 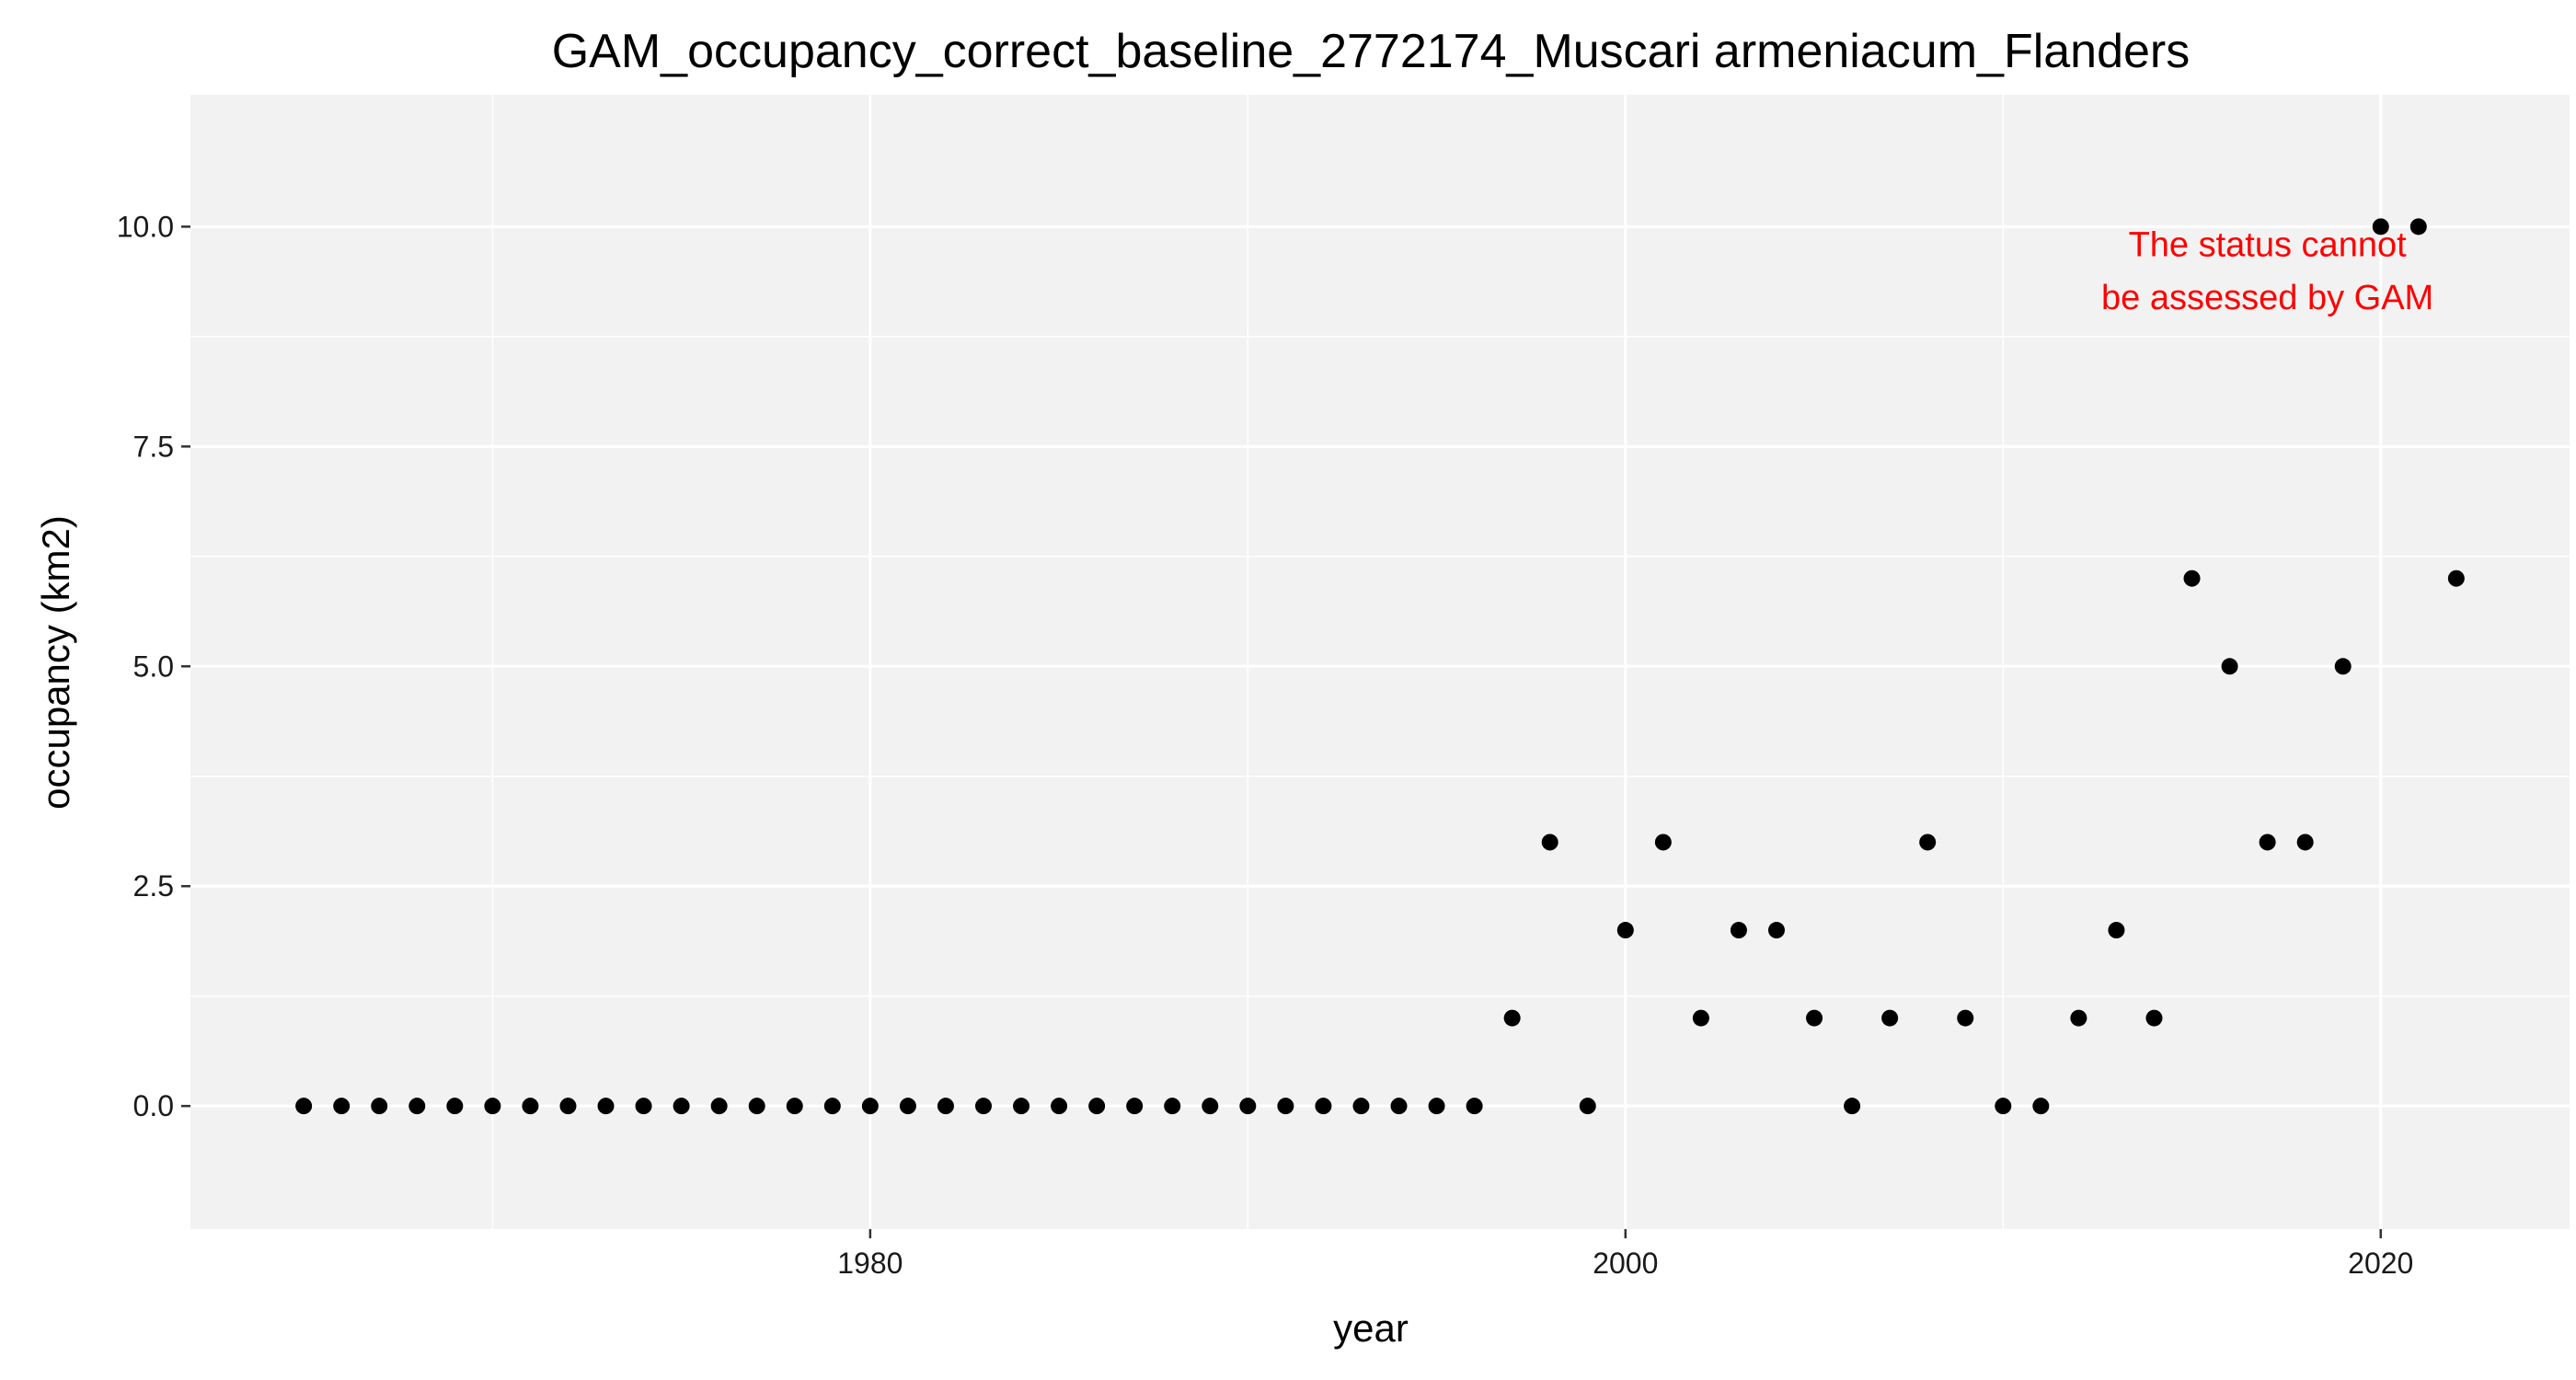 What do you see at coordinates (153, 886) in the screenshot?
I see `y-tick-label: 2.5` at bounding box center [153, 886].